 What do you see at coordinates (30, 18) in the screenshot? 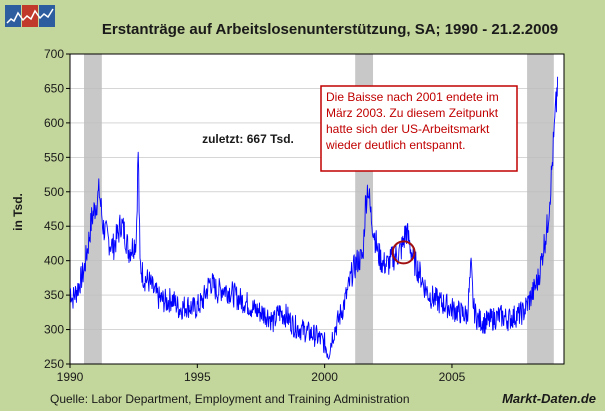
I see `logo-icon` at bounding box center [30, 18].